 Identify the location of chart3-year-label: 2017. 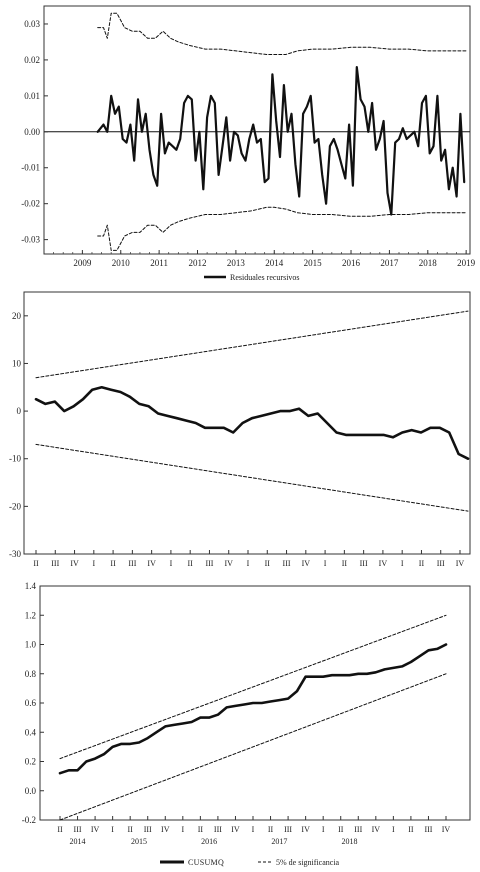
(279, 841).